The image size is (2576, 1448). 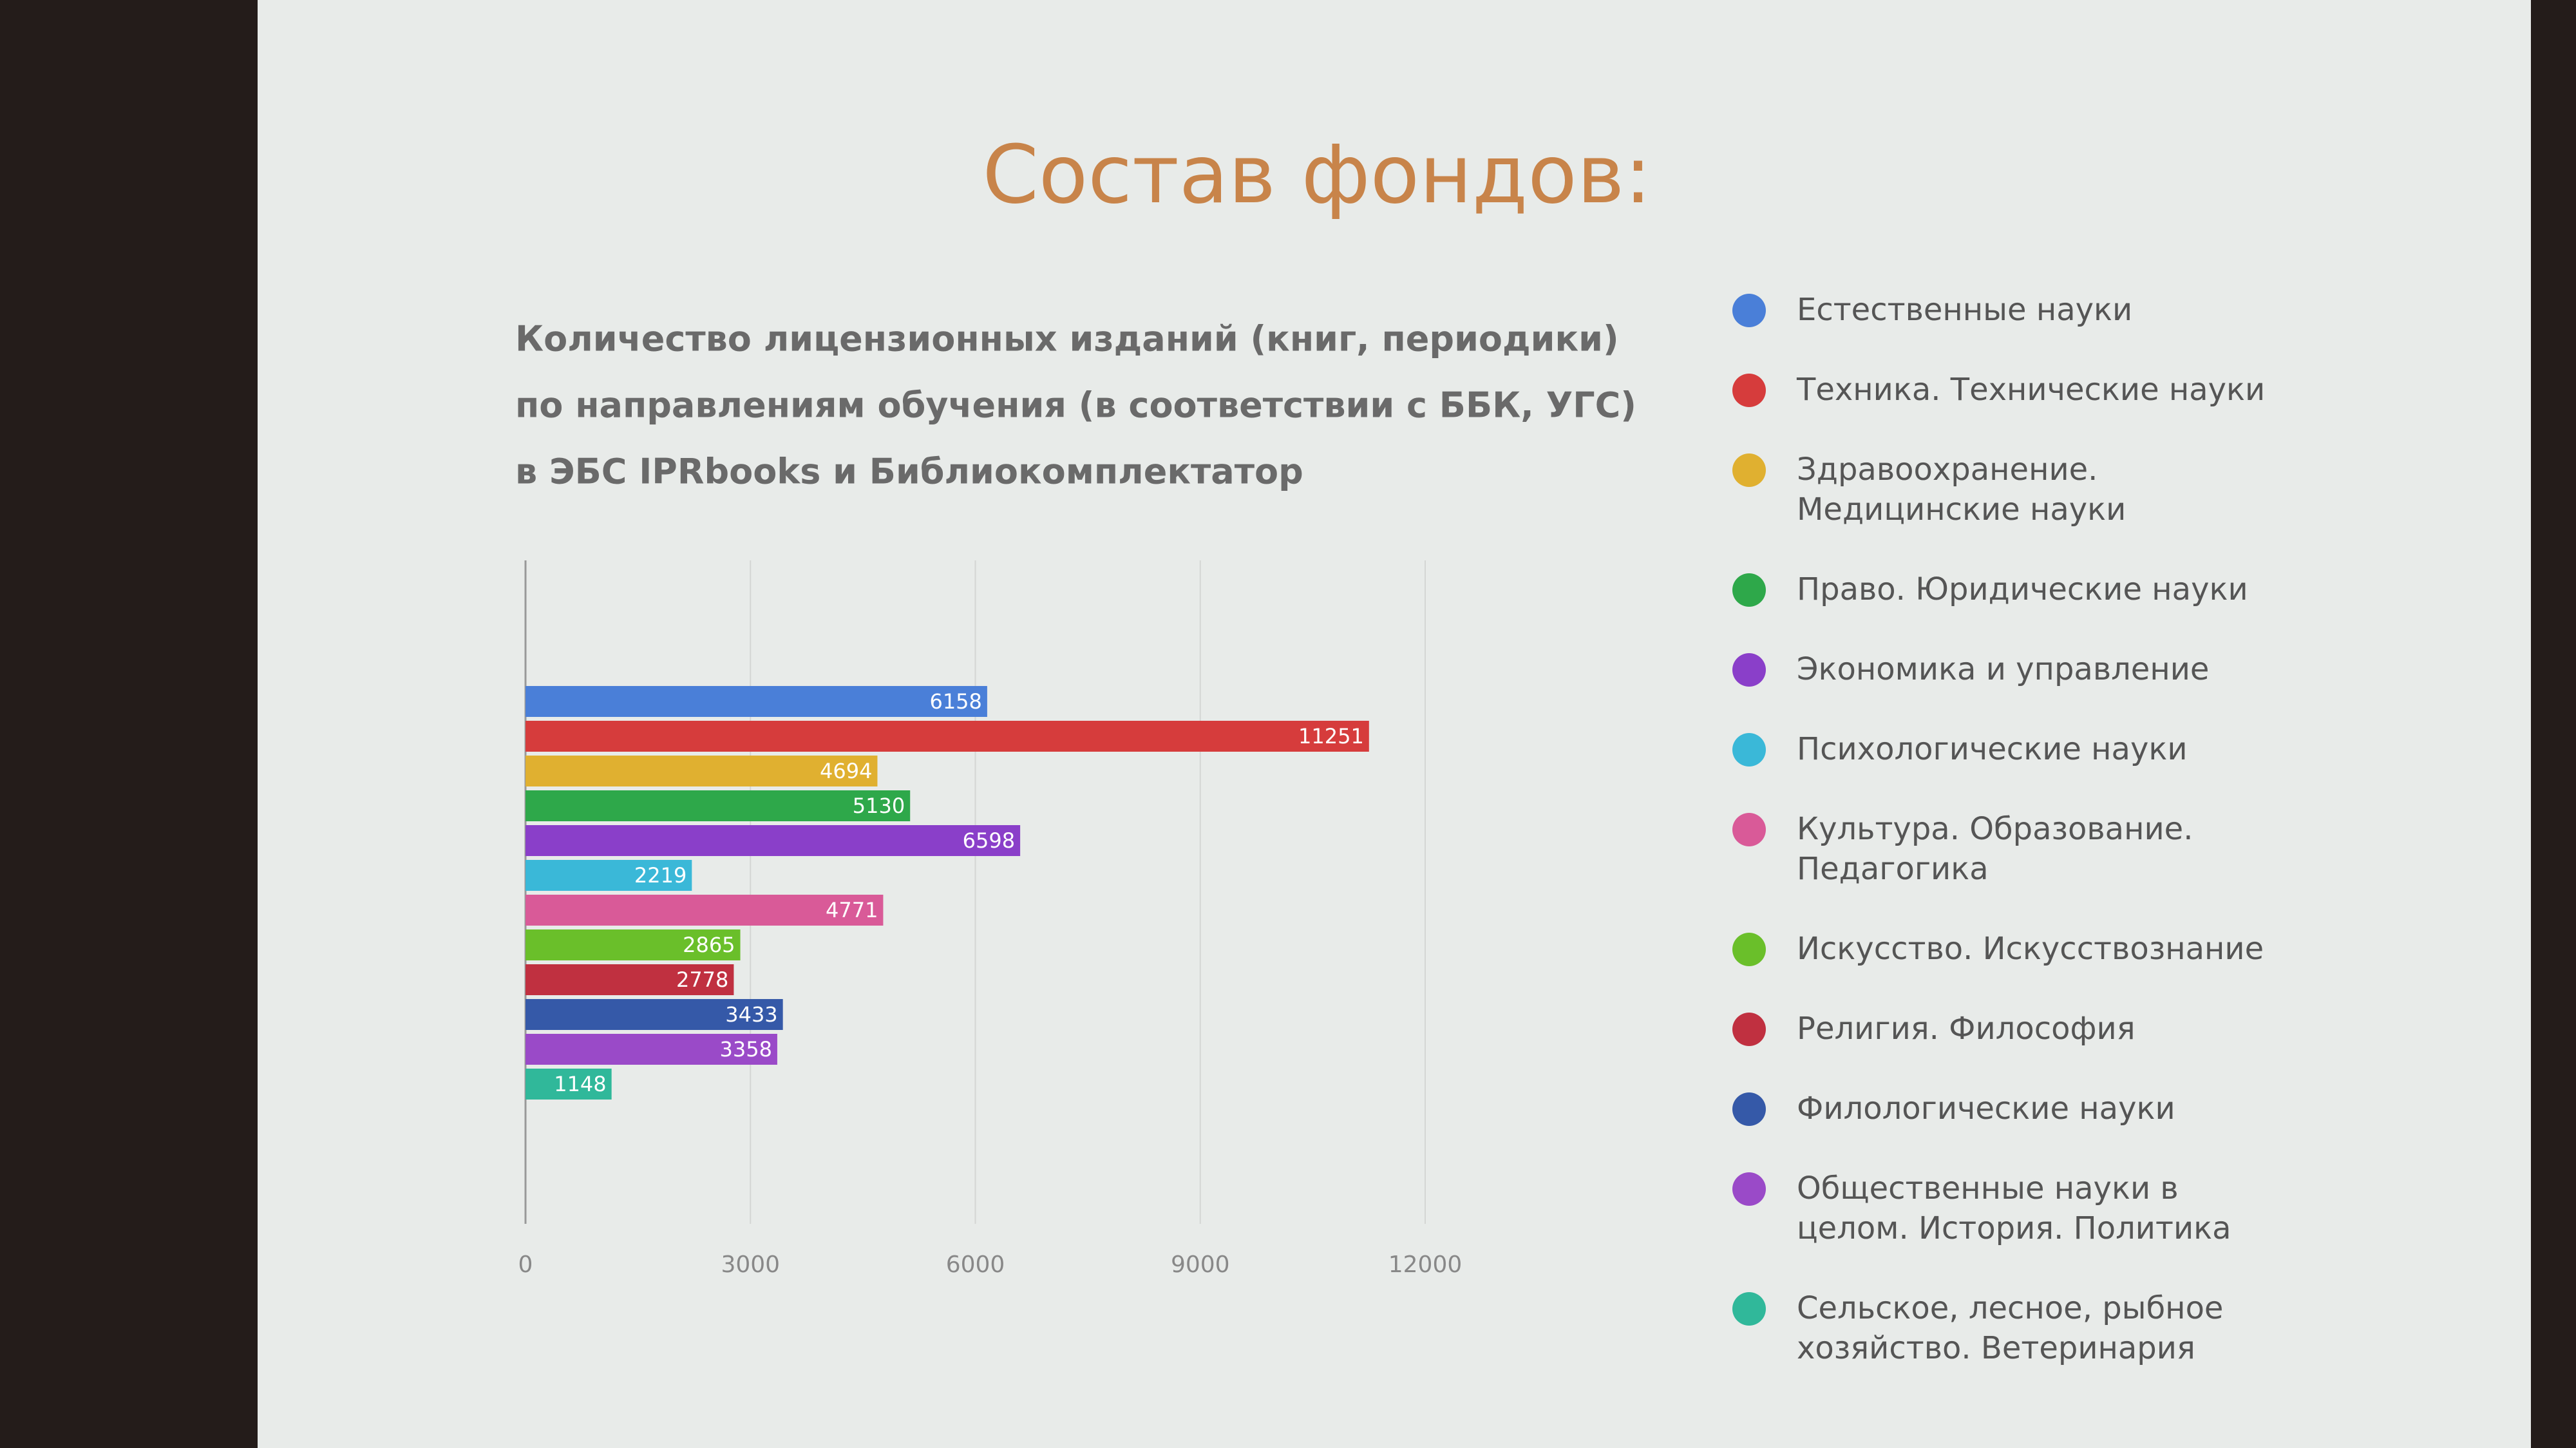 What do you see at coordinates (879, 806) in the screenshot?
I see `value-label: 5130` at bounding box center [879, 806].